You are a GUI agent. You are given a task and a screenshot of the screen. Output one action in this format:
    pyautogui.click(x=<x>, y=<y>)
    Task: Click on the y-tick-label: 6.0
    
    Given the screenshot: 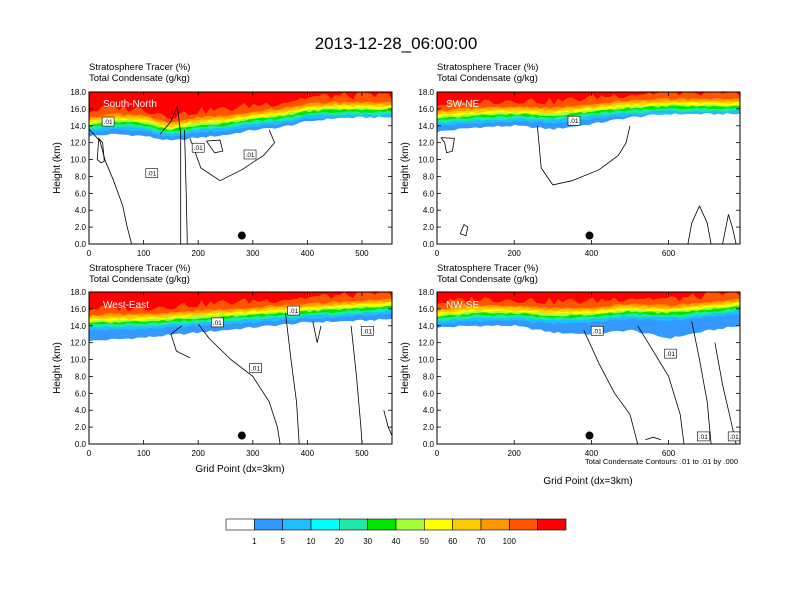 What is the action you would take?
    pyautogui.click(x=81, y=393)
    